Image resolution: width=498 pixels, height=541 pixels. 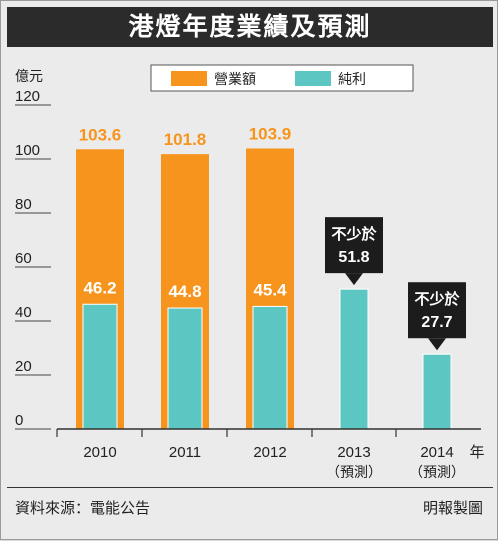 I want to click on x-axis: 2010 2011 2012 2013（預測）2014（預測）年, so click(x=270, y=454).